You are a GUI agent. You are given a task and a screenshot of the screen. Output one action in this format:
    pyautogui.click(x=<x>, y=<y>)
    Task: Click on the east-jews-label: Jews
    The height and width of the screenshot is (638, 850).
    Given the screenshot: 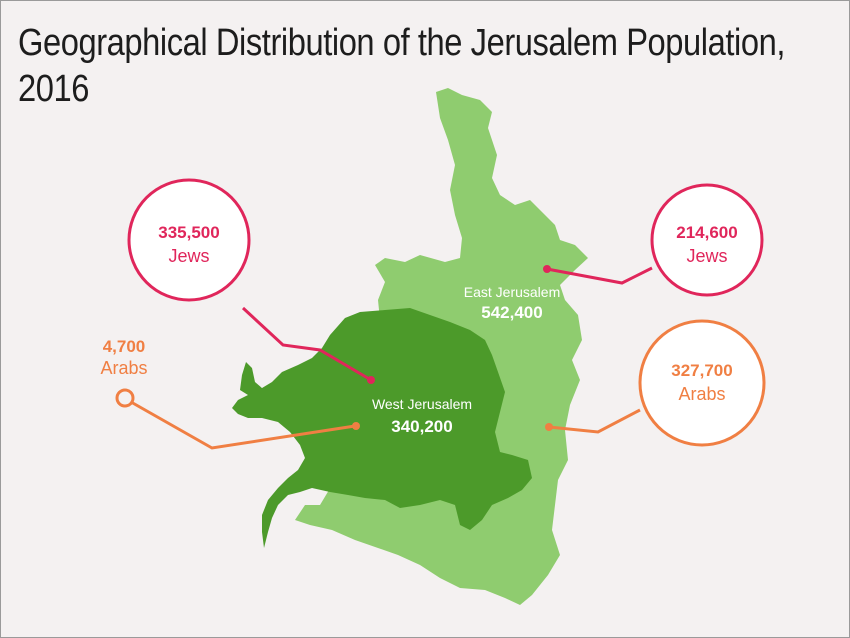 What is the action you would take?
    pyautogui.click(x=706, y=256)
    